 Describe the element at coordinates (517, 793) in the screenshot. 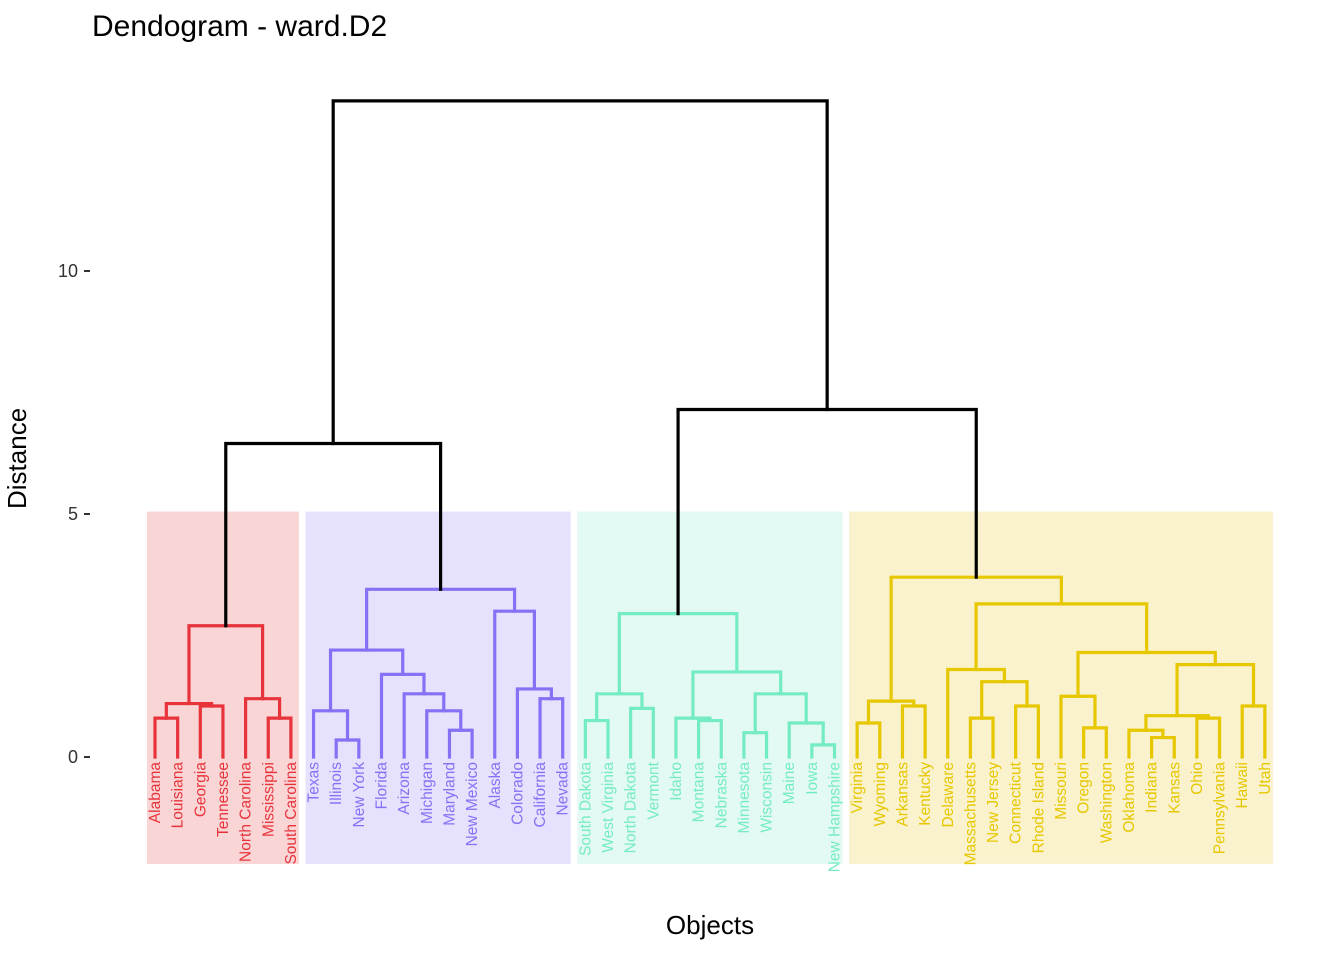

I see `leaf-label: Colorado` at that location.